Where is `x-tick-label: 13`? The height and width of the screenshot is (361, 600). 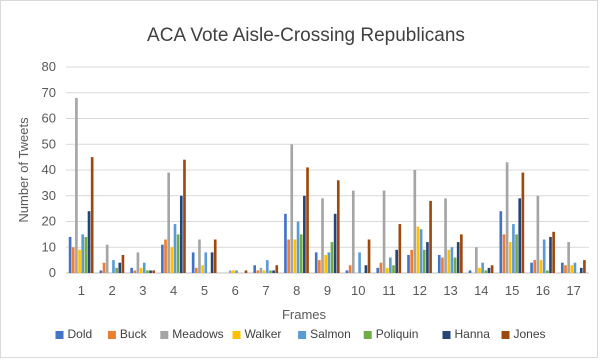
x-tick-label: 13 is located at coordinates (450, 290).